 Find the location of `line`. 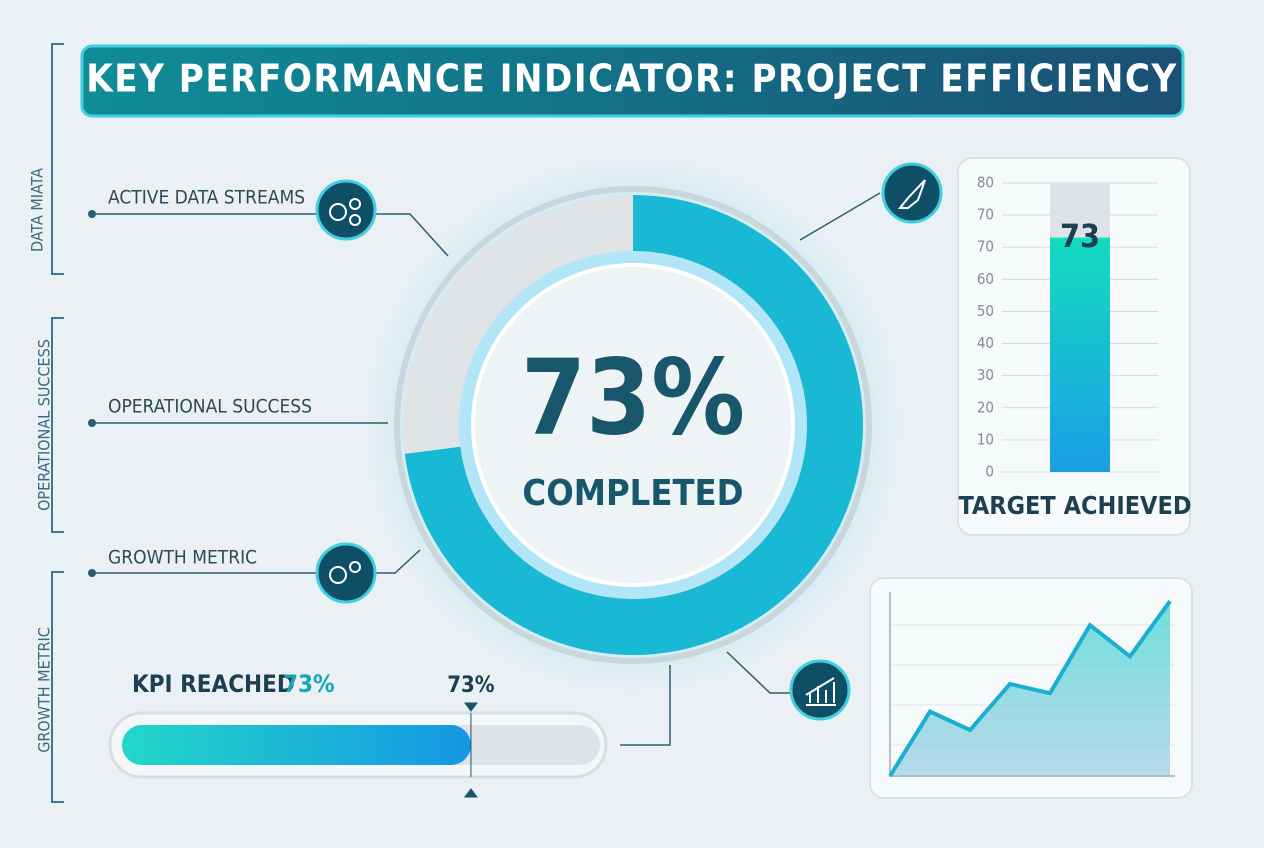

line is located at coordinates (1030, 689).